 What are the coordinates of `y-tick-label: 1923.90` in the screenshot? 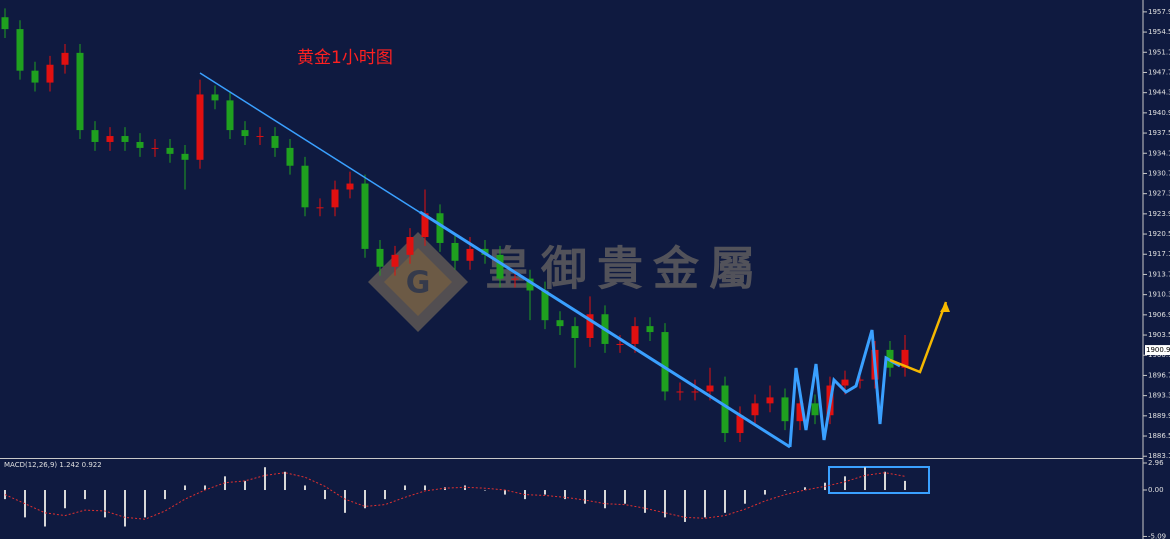 It's located at (1159, 214).